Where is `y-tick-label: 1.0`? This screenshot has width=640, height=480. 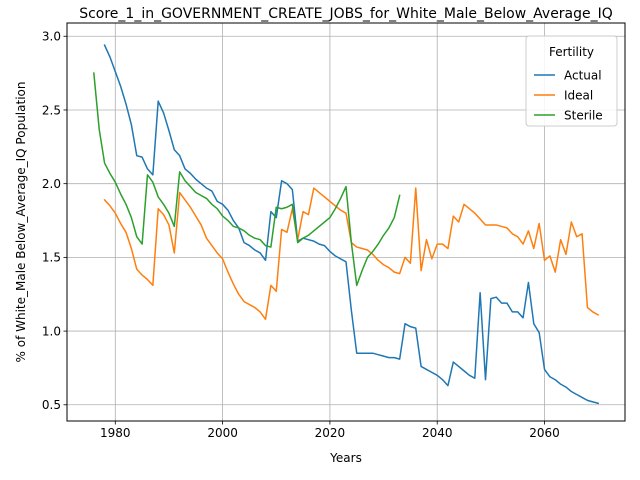 y-tick-label: 1.0 is located at coordinates (51, 331).